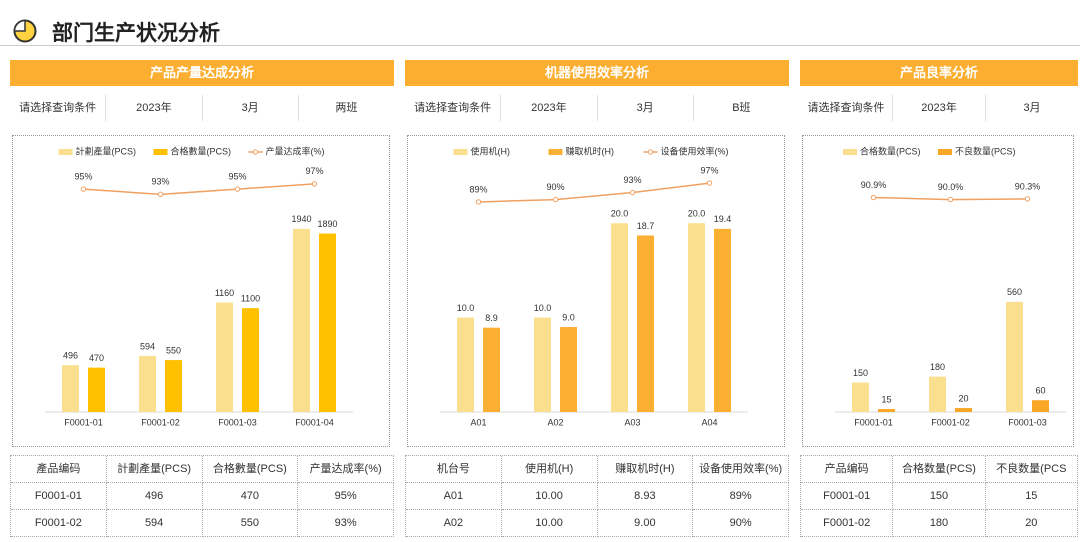 The height and width of the screenshot is (542, 1080). Describe the element at coordinates (549, 469) in the screenshot. I see `column-header: 使用机(H)` at that location.